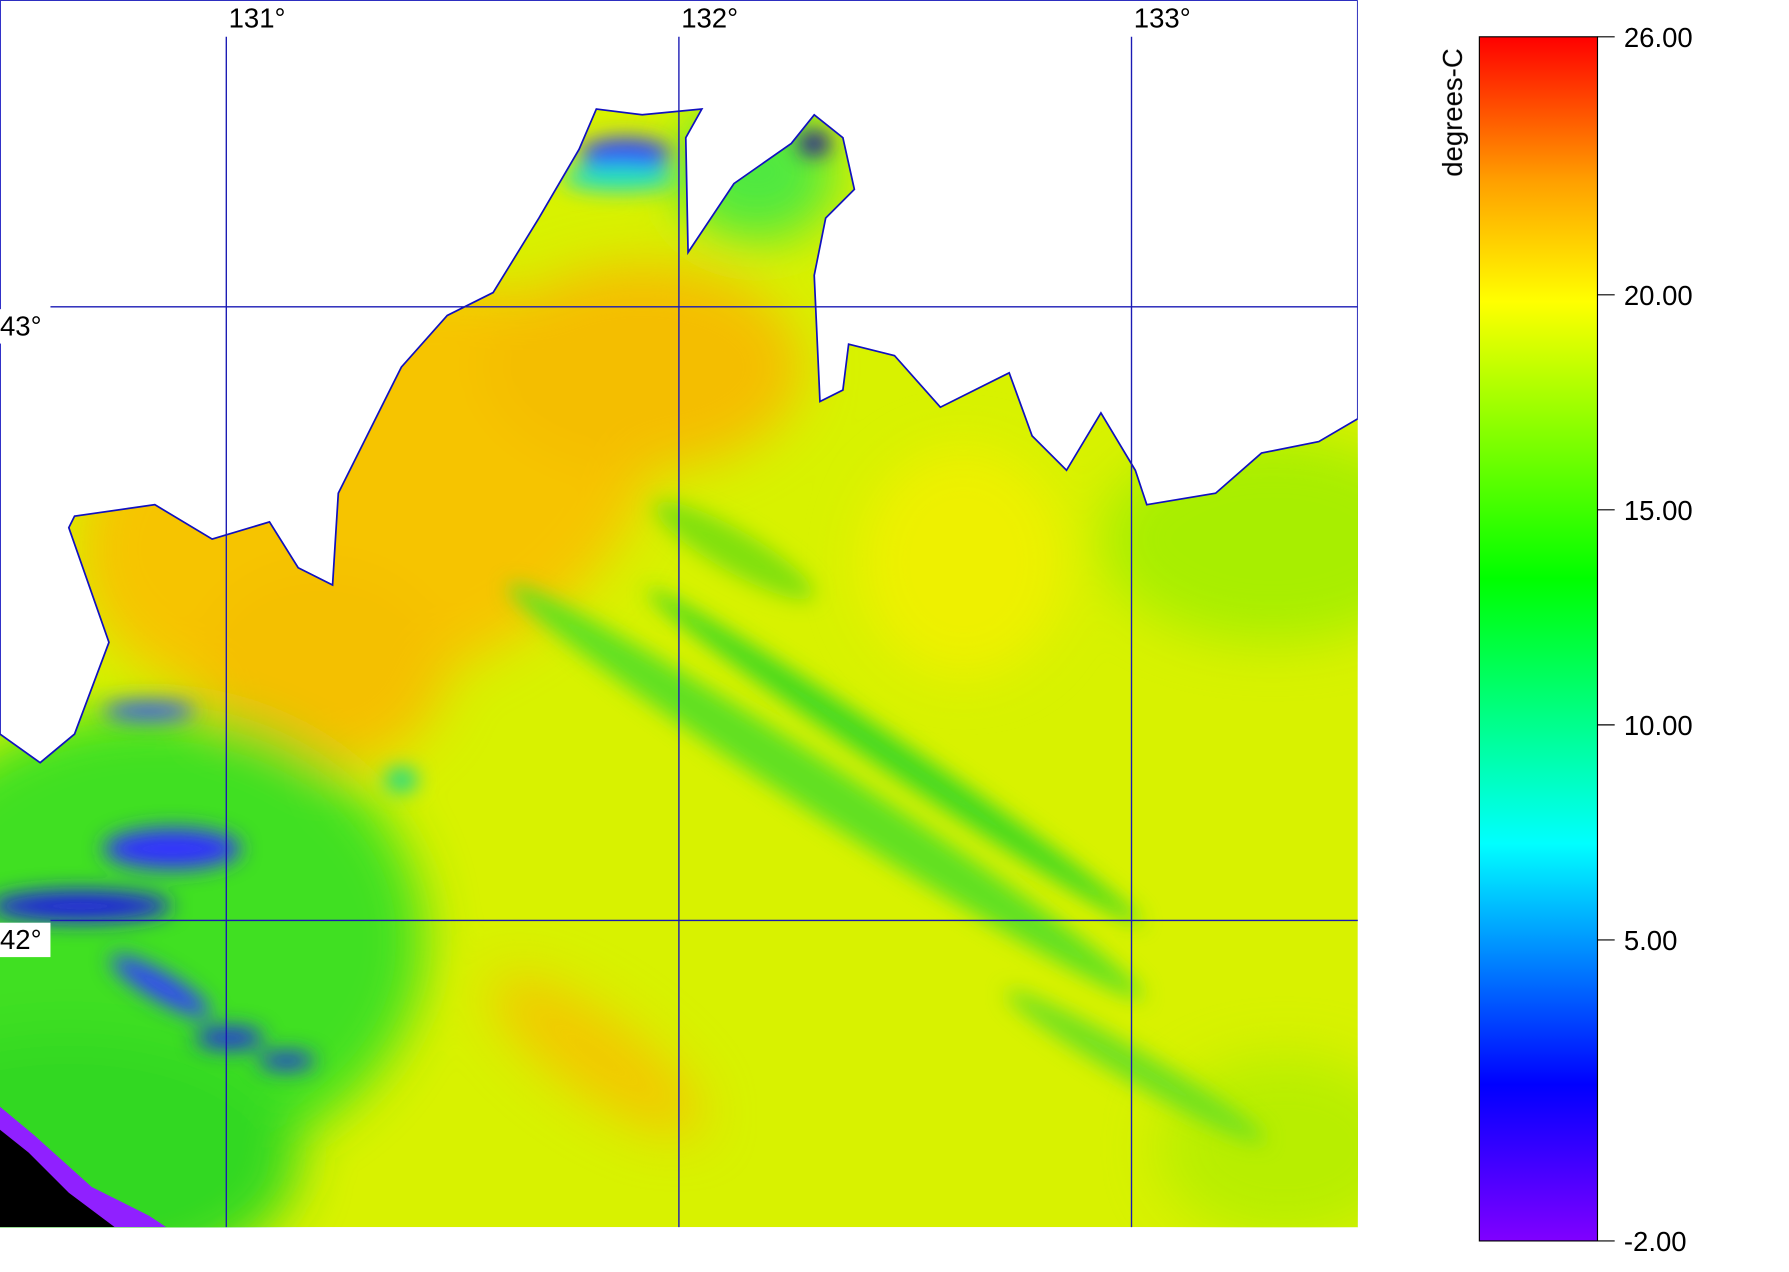  What do you see at coordinates (257, 18) in the screenshot?
I see `lon-label: 131°` at bounding box center [257, 18].